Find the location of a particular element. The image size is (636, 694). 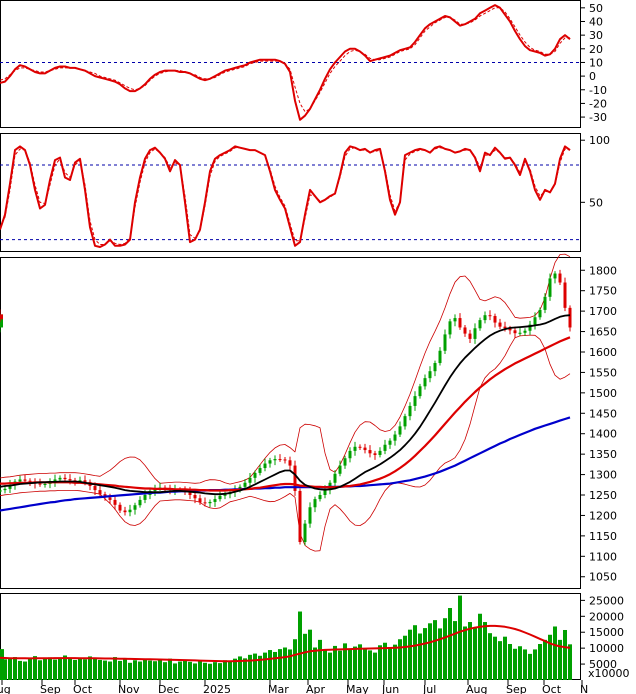

stochastic-axis-tick-label: 100 is located at coordinates (599, 140).